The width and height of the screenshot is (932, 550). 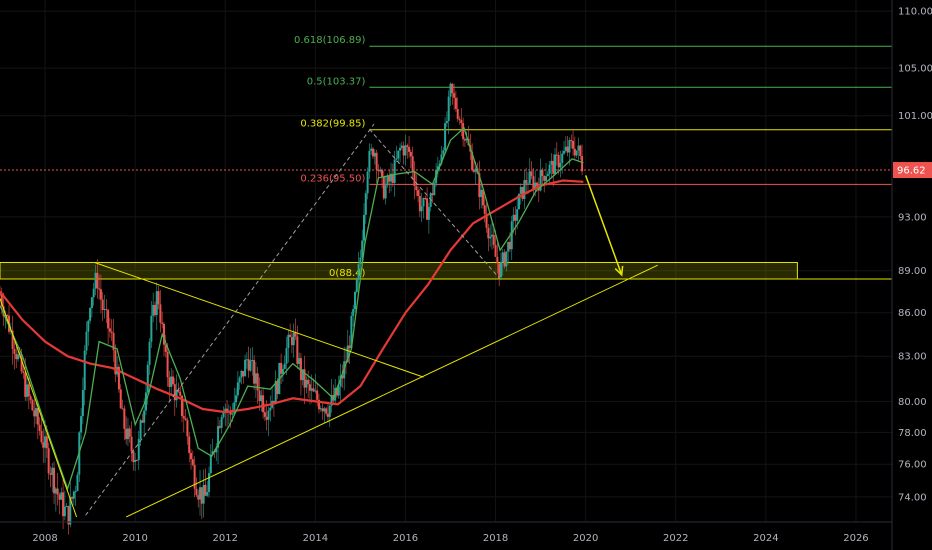 I want to click on x-tick-label: 2022, so click(x=675, y=538).